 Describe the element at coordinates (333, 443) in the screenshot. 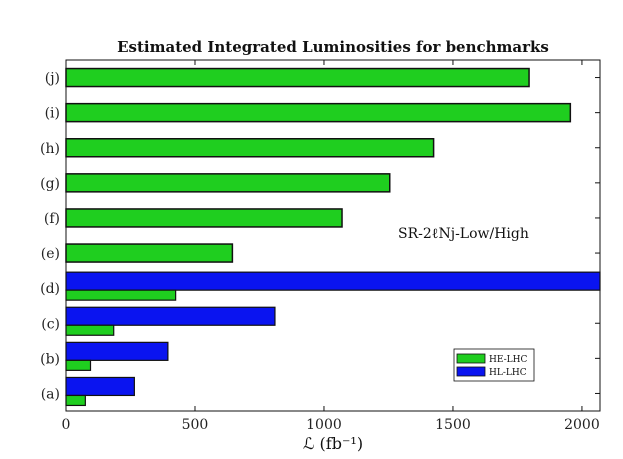

I see `x-axis-label: ℒ (fb⁻¹)` at that location.